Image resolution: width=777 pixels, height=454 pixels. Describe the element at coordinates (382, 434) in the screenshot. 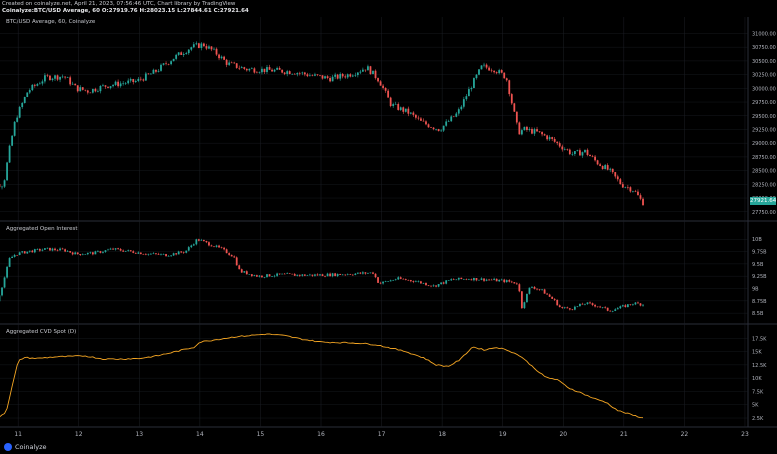

I see `x-tick-label: 17` at that location.